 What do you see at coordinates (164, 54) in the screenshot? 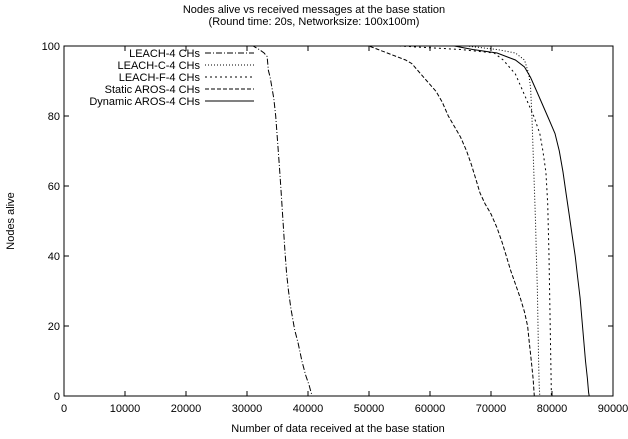
I see `legend-label: LEACH-4 CHs` at bounding box center [164, 54].